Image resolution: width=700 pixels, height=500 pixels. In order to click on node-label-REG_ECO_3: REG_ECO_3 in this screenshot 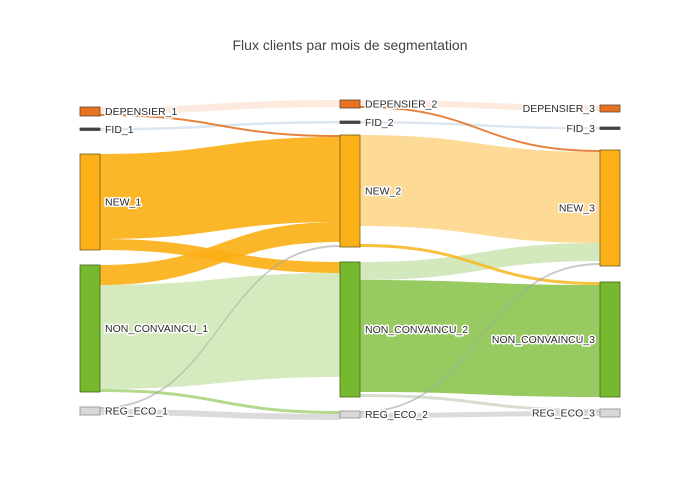, I will do `click(563, 414)`.